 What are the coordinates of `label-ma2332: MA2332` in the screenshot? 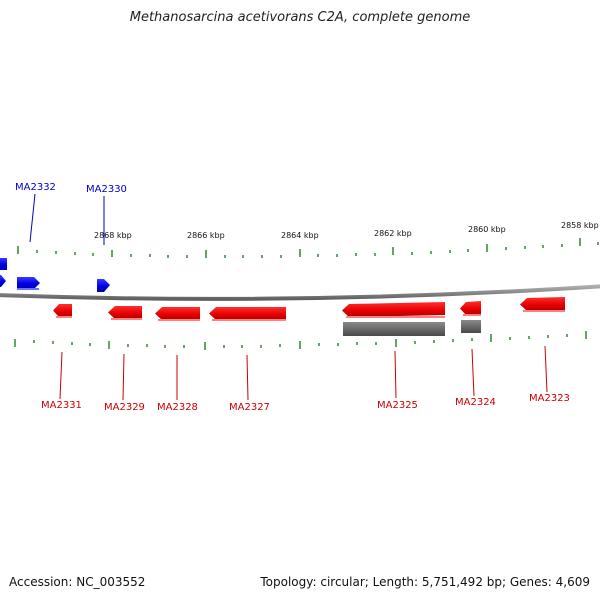 It's located at (35, 187).